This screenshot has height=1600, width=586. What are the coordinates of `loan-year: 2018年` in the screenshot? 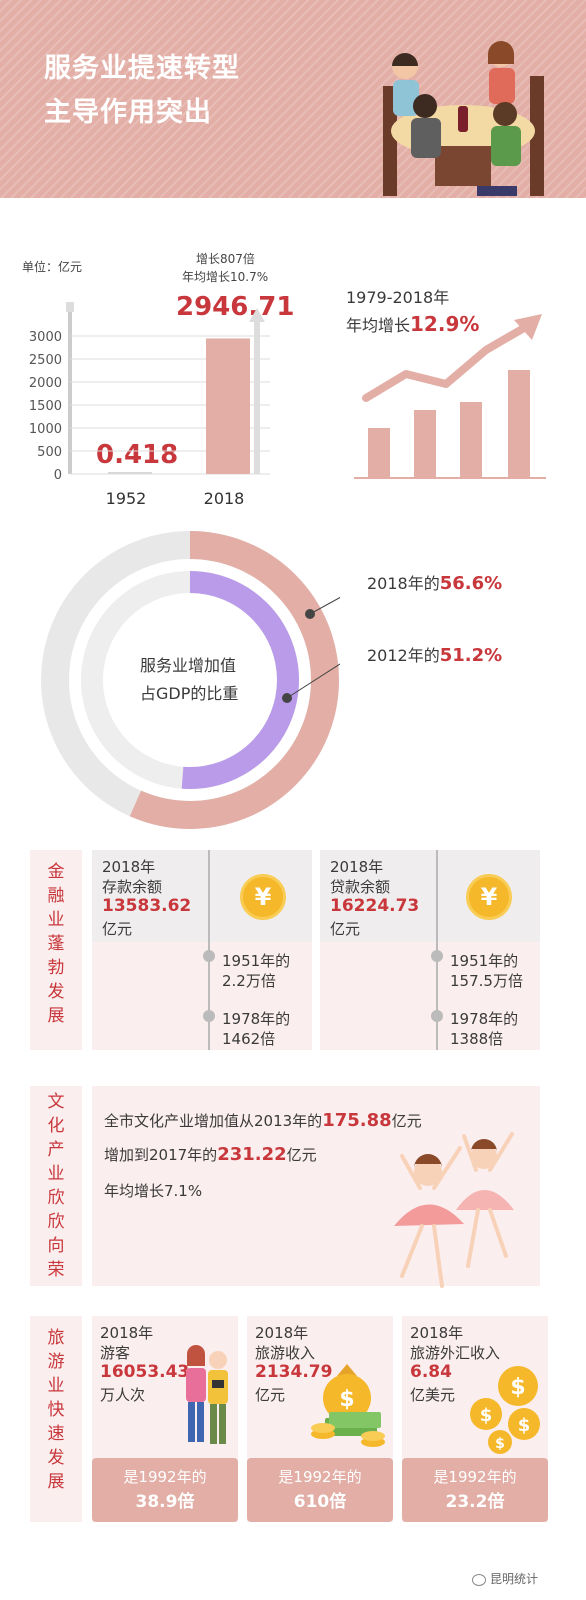 It's located at (357, 867).